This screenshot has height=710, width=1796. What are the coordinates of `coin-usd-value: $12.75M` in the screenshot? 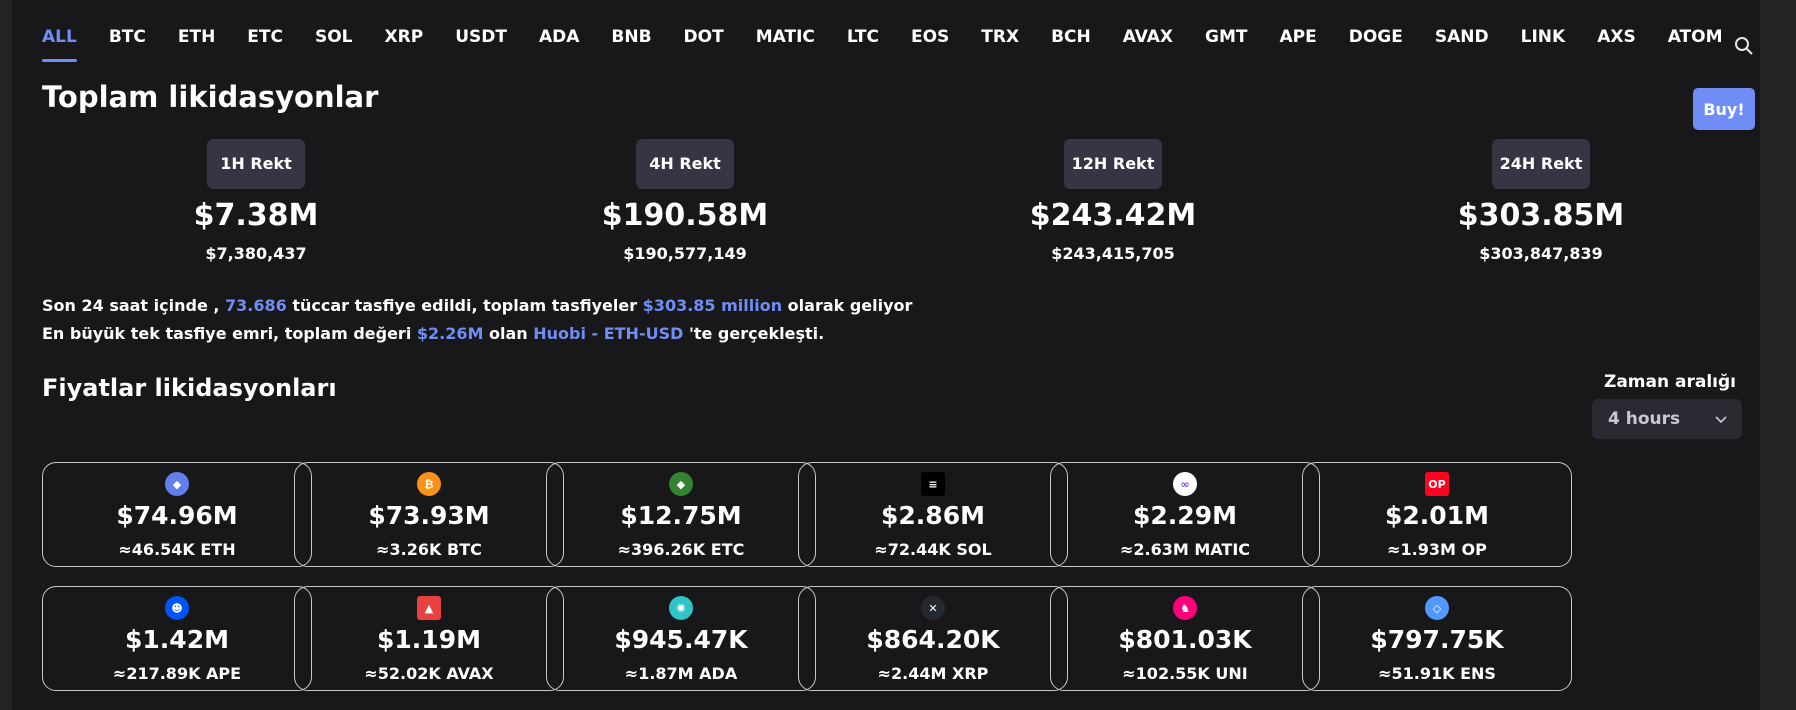 It's located at (681, 515).